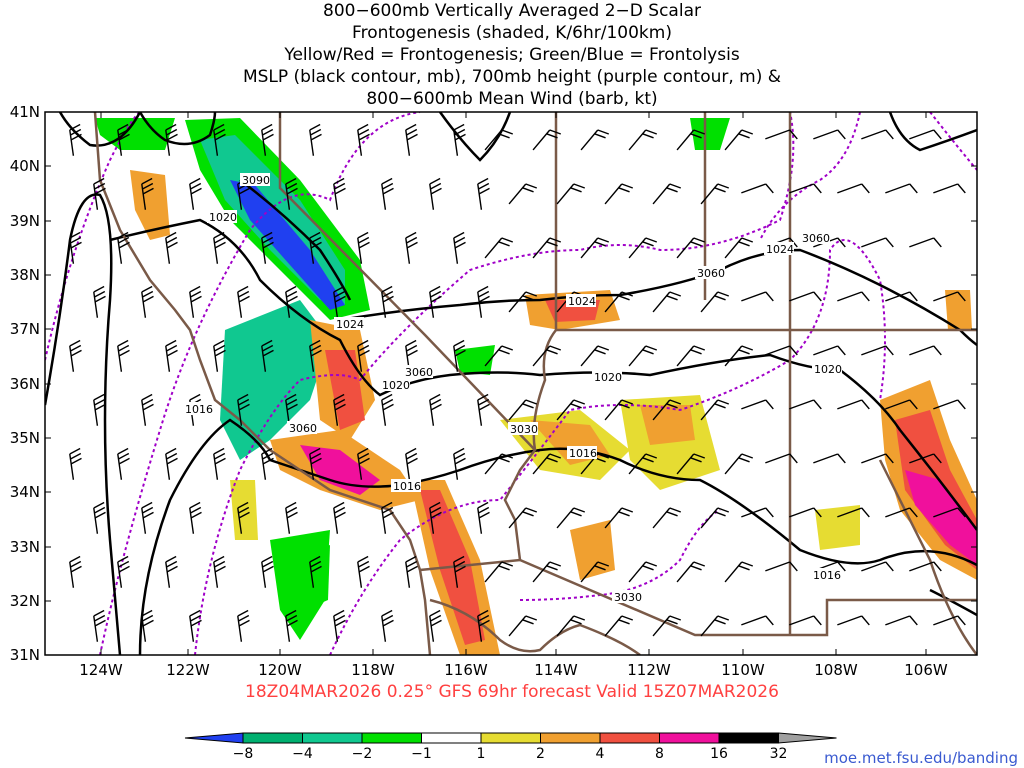 The image size is (1024, 768). Describe the element at coordinates (743, 670) in the screenshot. I see `lon-label: 110W` at that location.